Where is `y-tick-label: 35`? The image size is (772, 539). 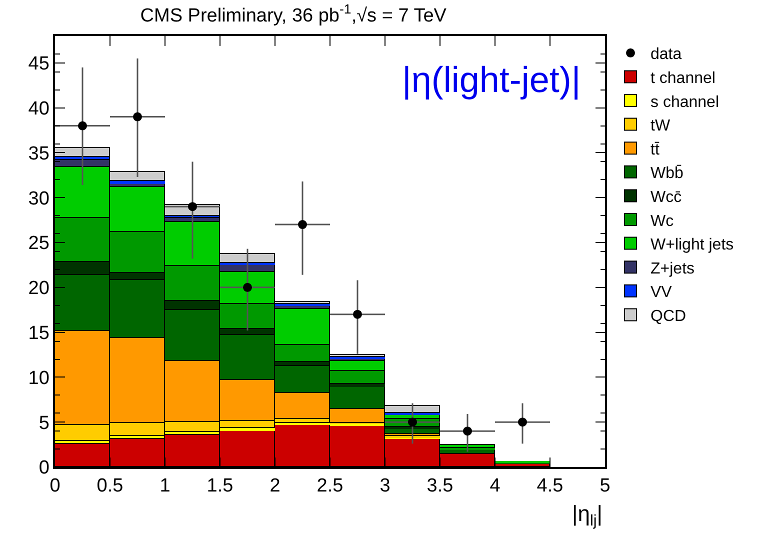 y-tick-label: 35 is located at coordinates (39, 153).